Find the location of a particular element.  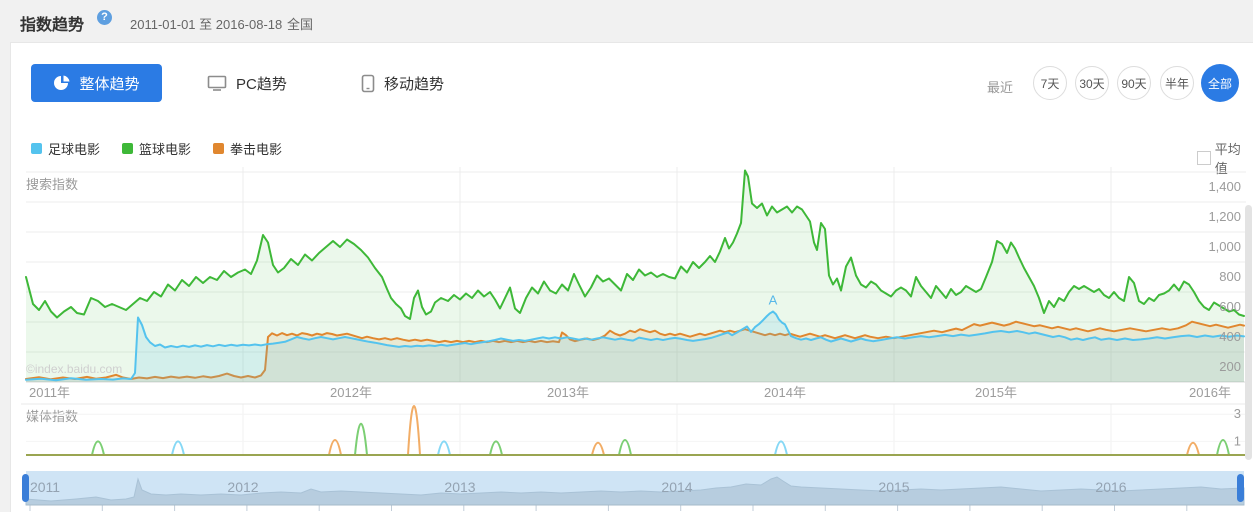

y-axis-tick-label: 1,400 is located at coordinates (1224, 186).